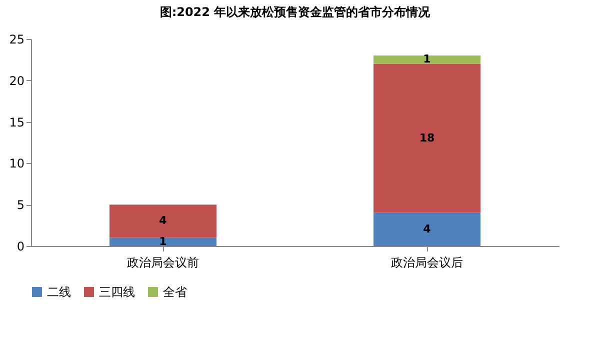 The image size is (602, 347). What do you see at coordinates (16, 81) in the screenshot?
I see `y-tick-label: 20` at bounding box center [16, 81].